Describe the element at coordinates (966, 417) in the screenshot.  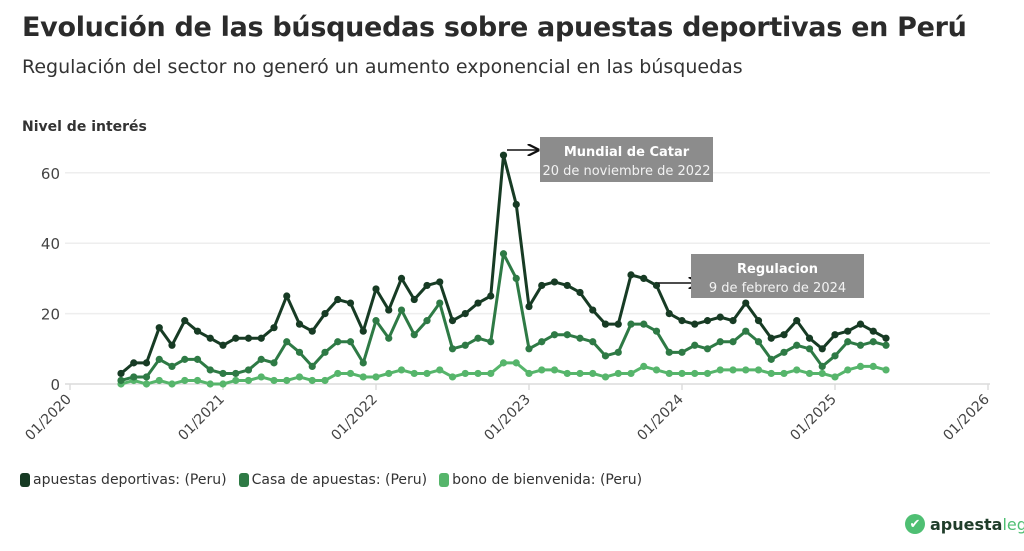
I see `x-tick-label: 01/2026` at that location.